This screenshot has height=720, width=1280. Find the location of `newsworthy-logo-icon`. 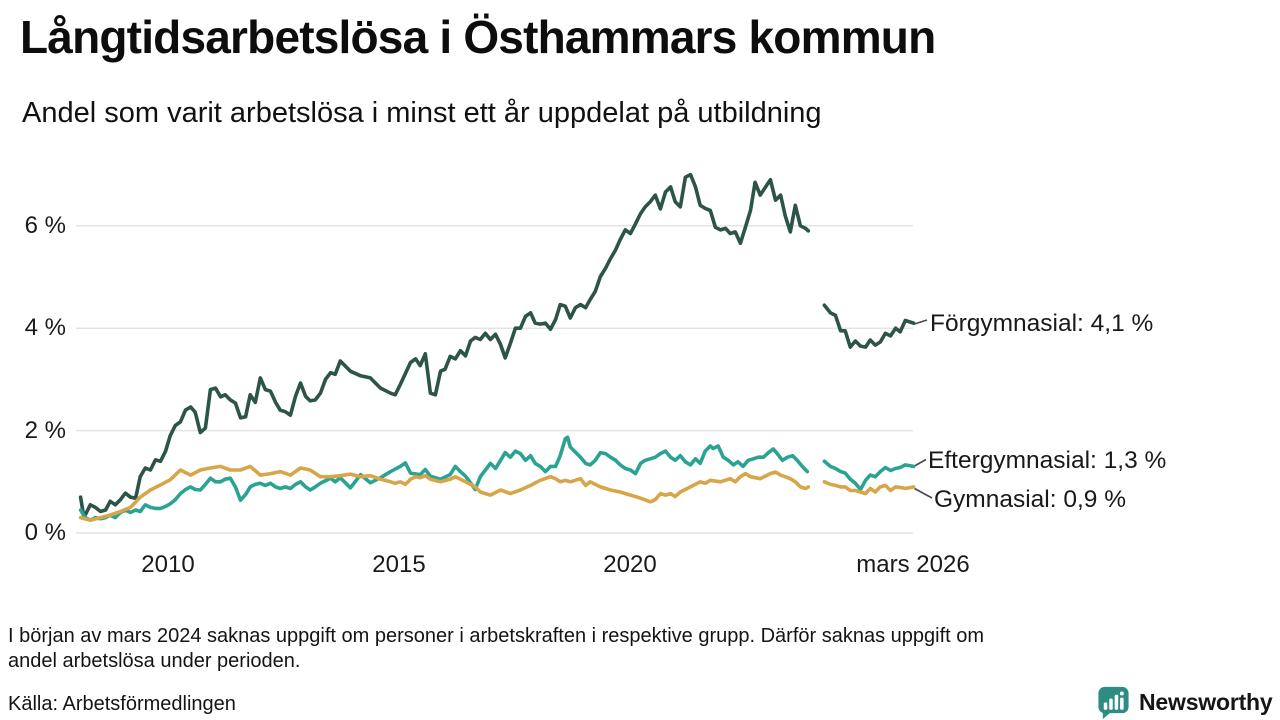

newsworthy-logo-icon is located at coordinates (1113, 703).